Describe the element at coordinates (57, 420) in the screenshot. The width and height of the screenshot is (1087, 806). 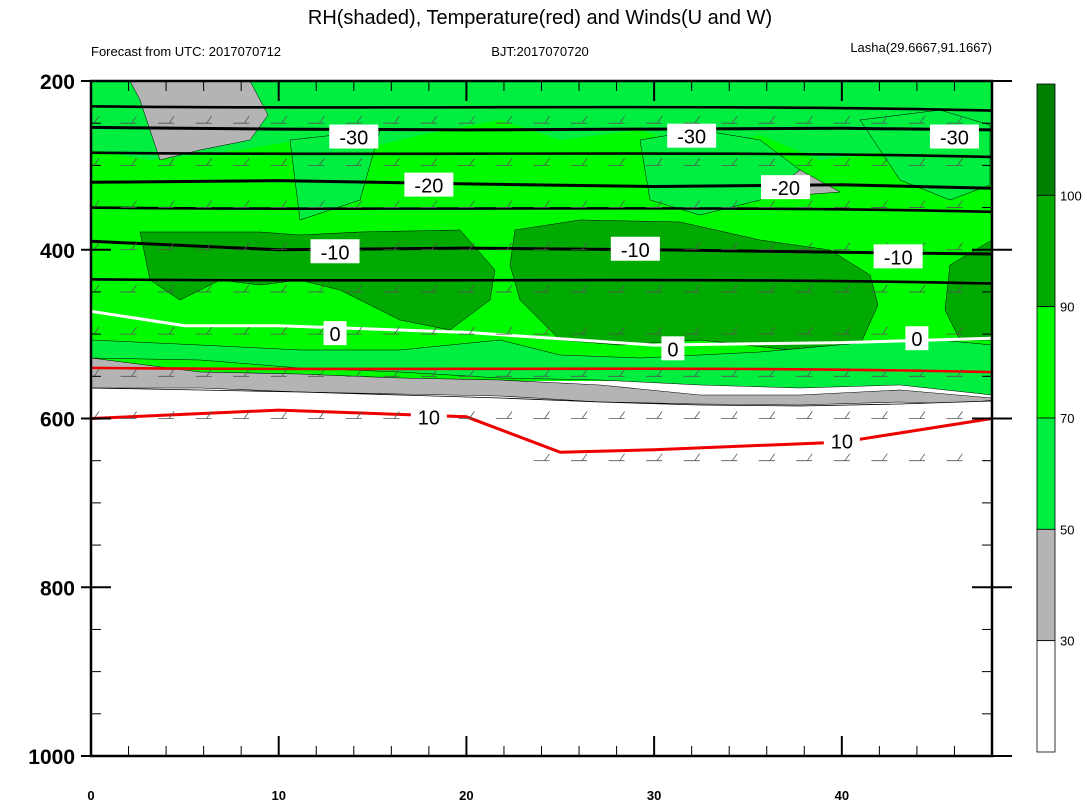
I see `y-tick-label: 600` at that location.